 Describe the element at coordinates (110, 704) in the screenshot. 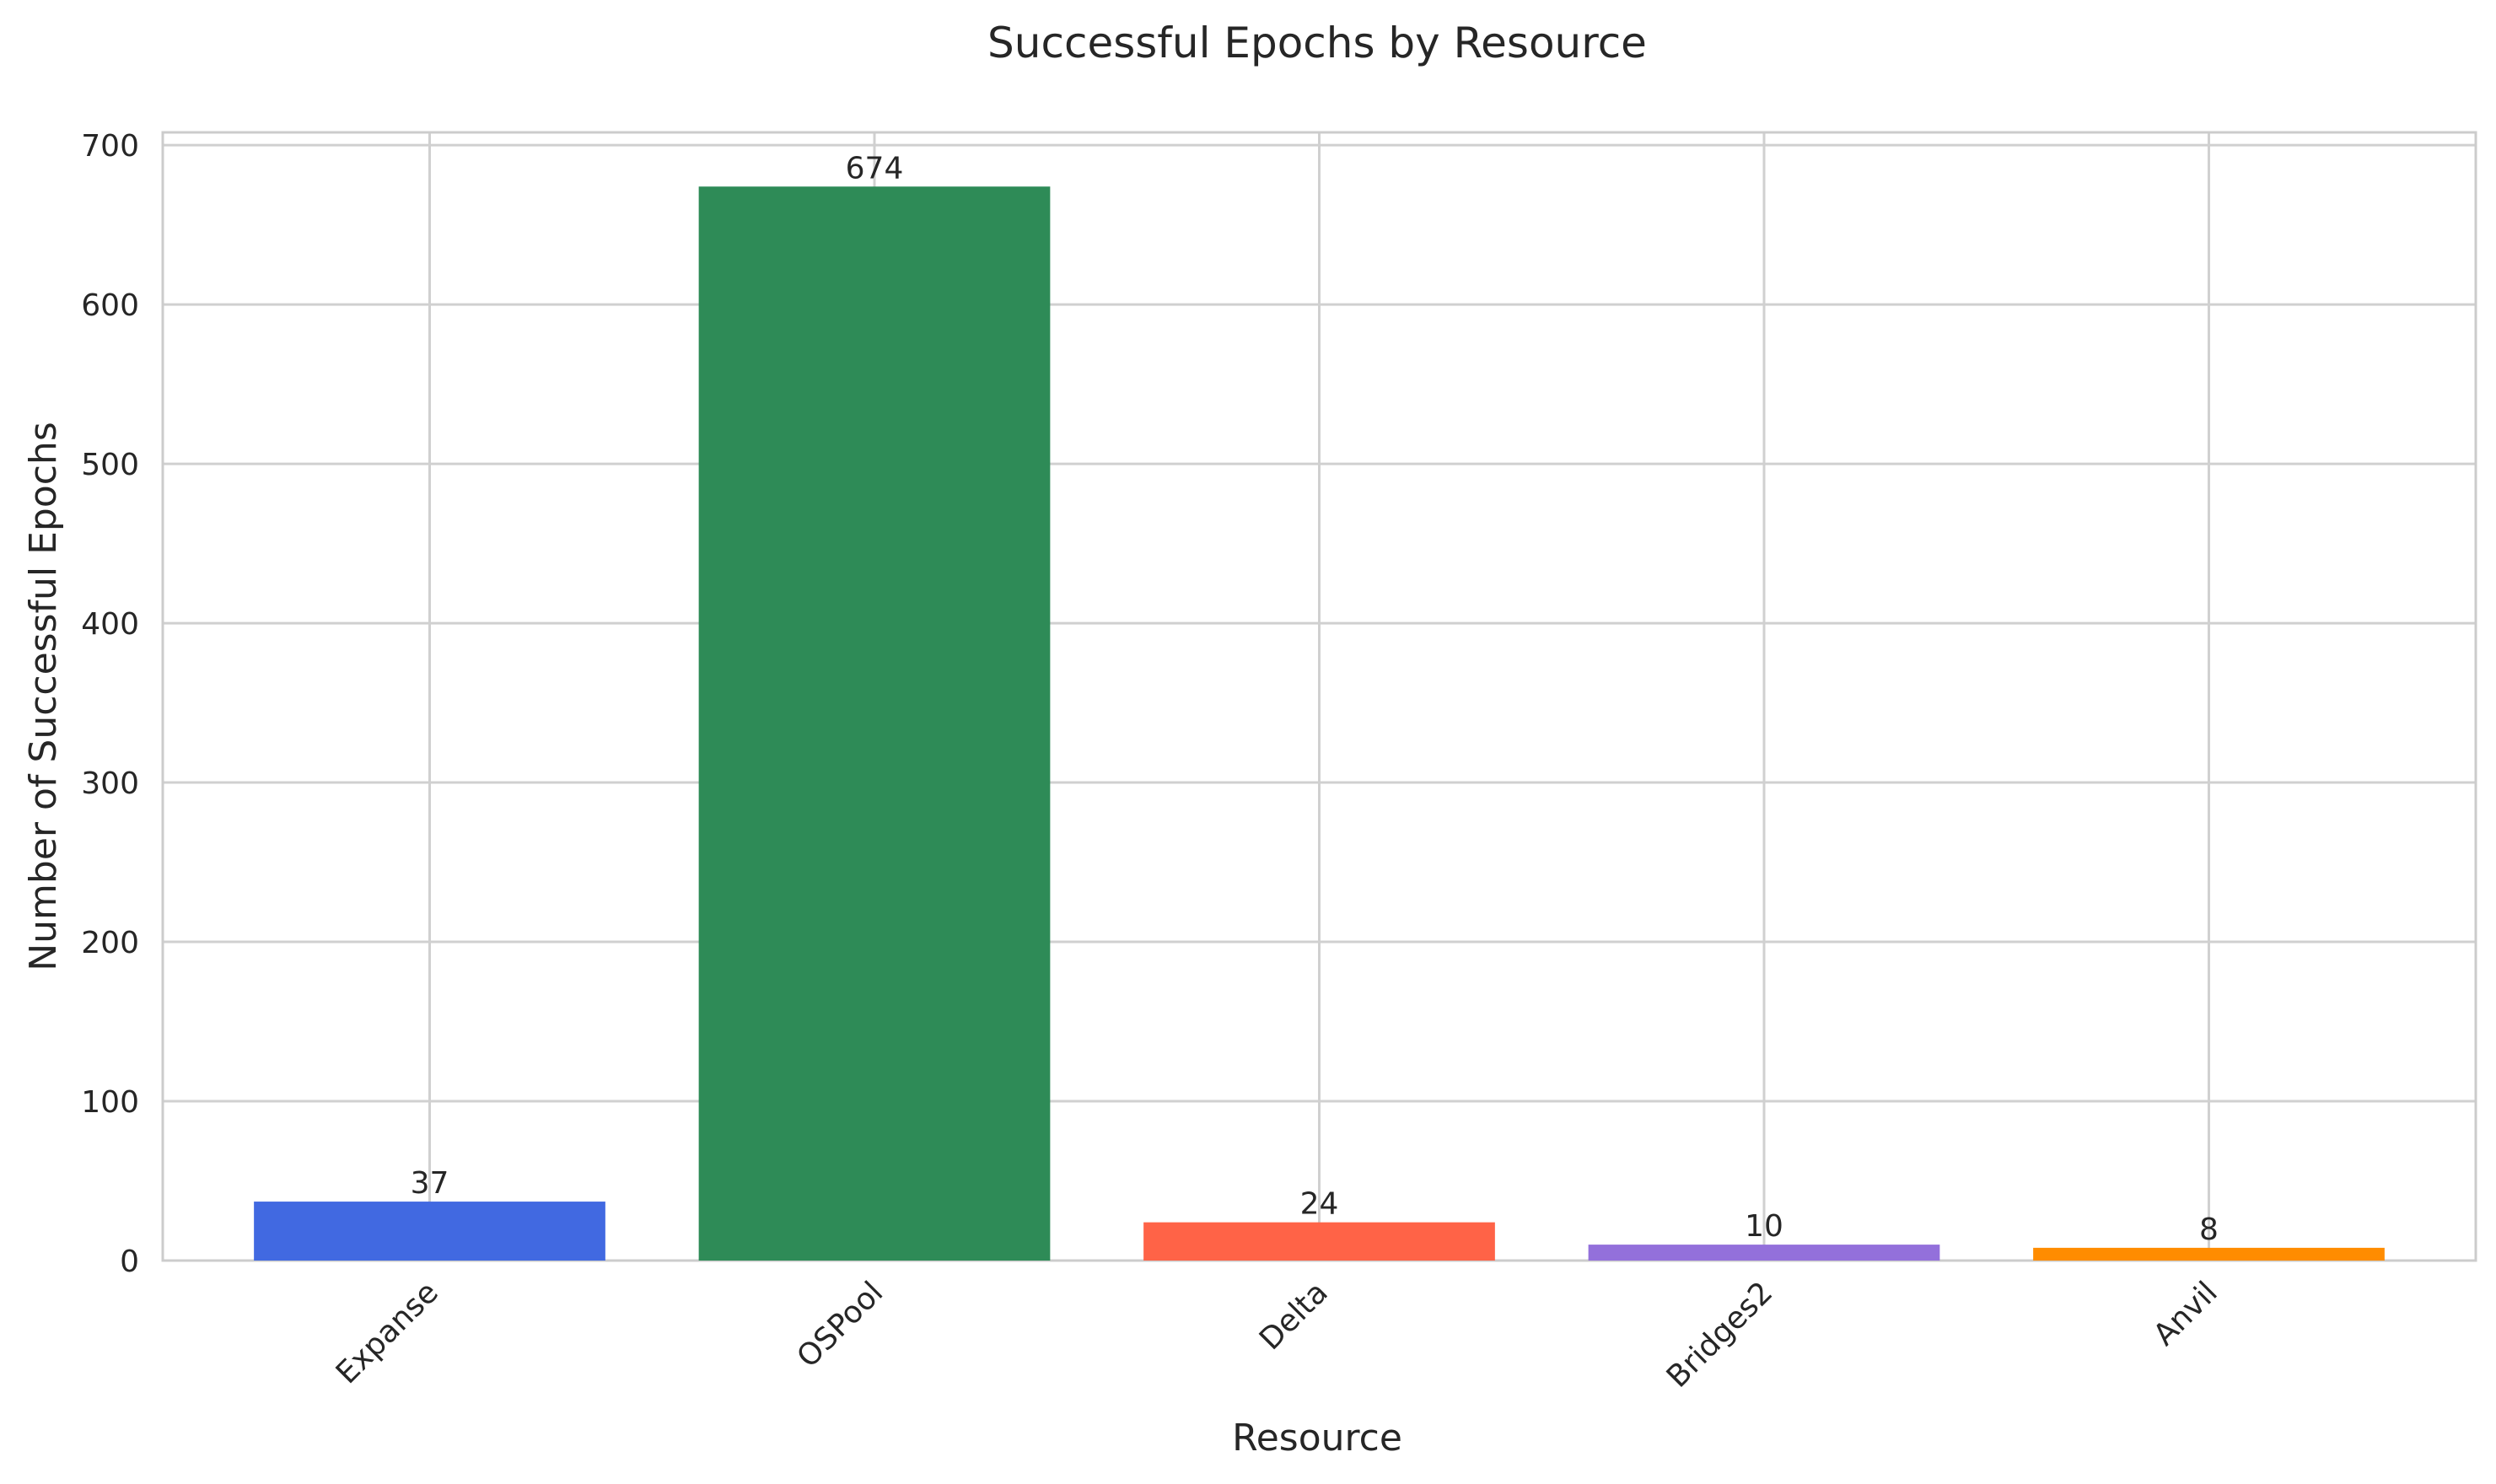

I see `y-axis-ticks: 0 100 200 300 400 500 600 700` at that location.